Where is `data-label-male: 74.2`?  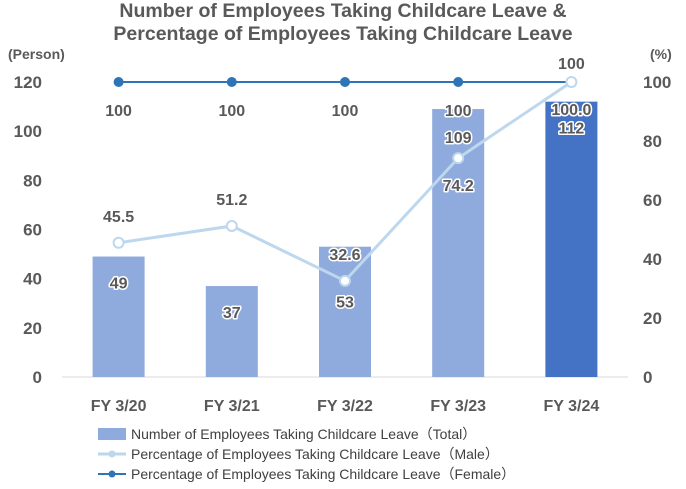 data-label-male: 74.2 is located at coordinates (458, 186).